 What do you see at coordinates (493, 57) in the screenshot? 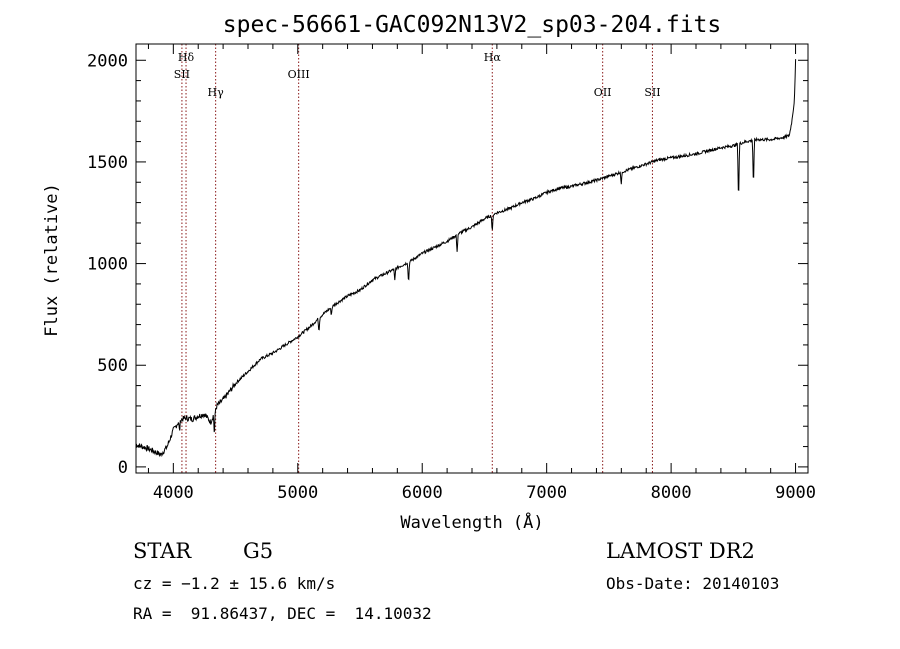
I see `line-marker-label: Hα` at bounding box center [493, 57].